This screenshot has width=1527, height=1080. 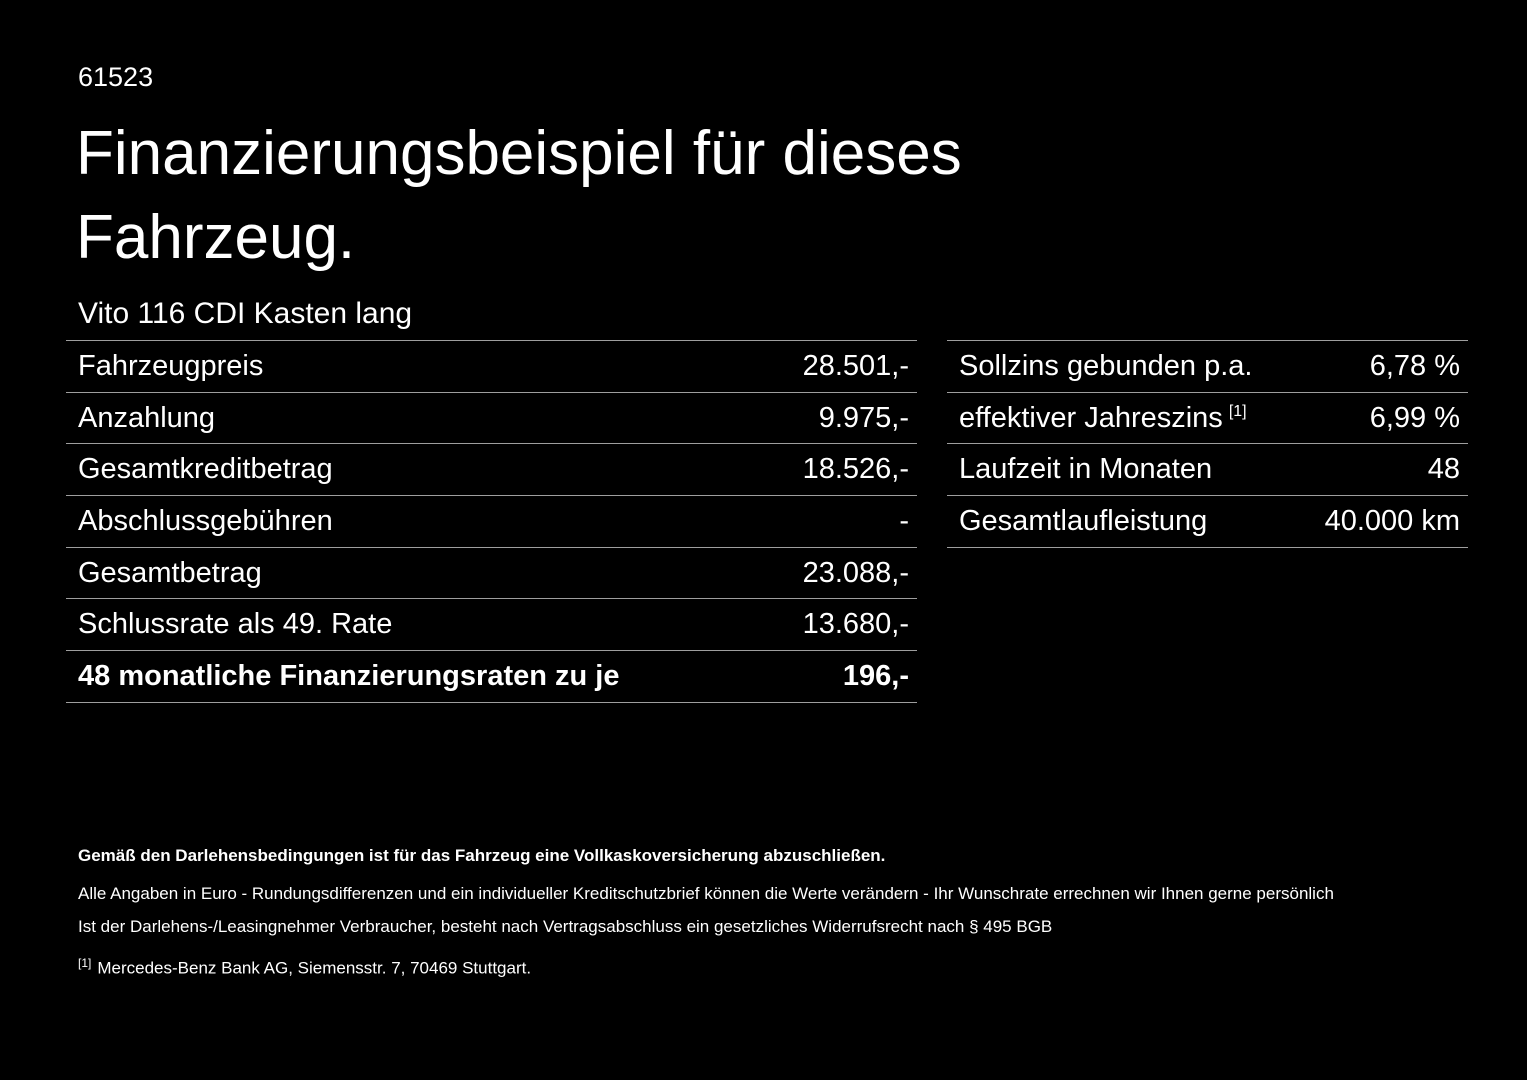 What do you see at coordinates (1086, 469) in the screenshot?
I see `row-label: Laufzeit in Monaten` at bounding box center [1086, 469].